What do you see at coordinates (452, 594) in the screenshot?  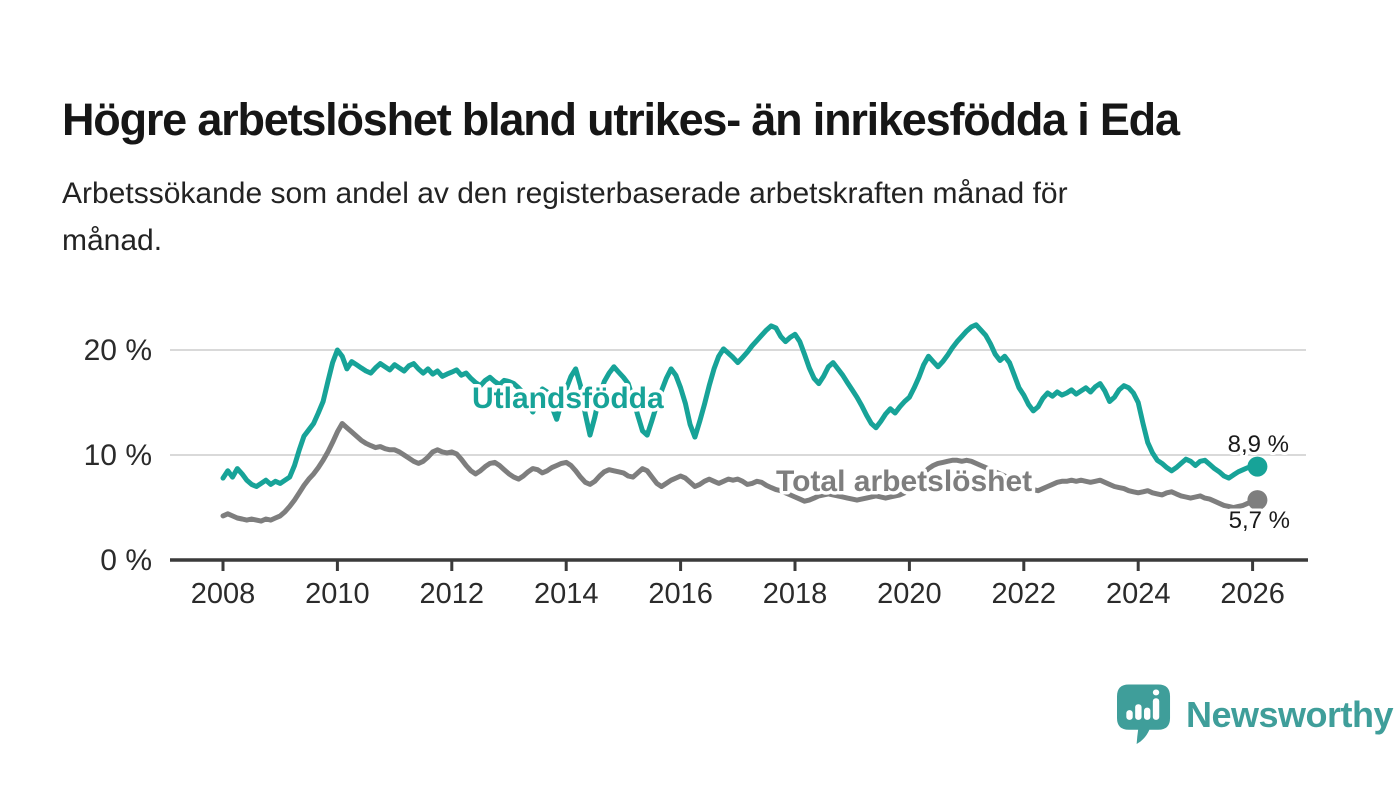 I see `x-tick-label-2012: 2012` at bounding box center [452, 594].